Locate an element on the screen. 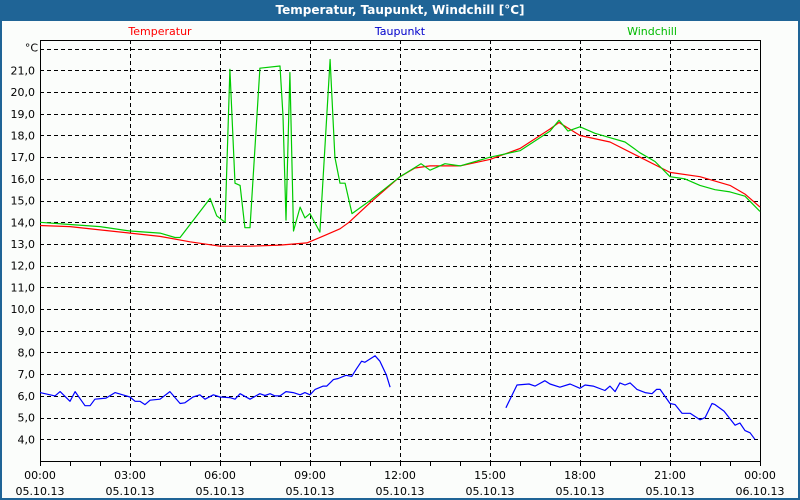 The image size is (800, 500). x-tick-time: 15:00 is located at coordinates (490, 475).